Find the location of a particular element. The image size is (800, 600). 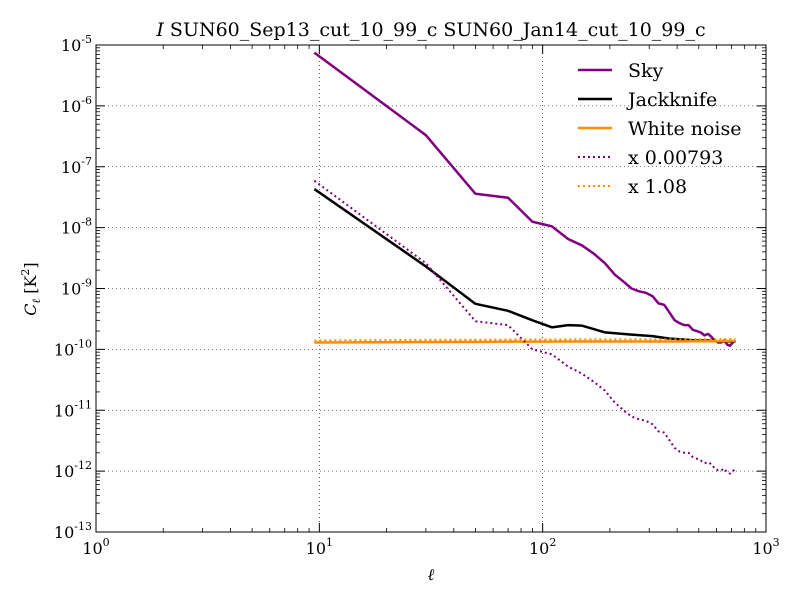

y-axis-label-main: C is located at coordinates (30, 309).